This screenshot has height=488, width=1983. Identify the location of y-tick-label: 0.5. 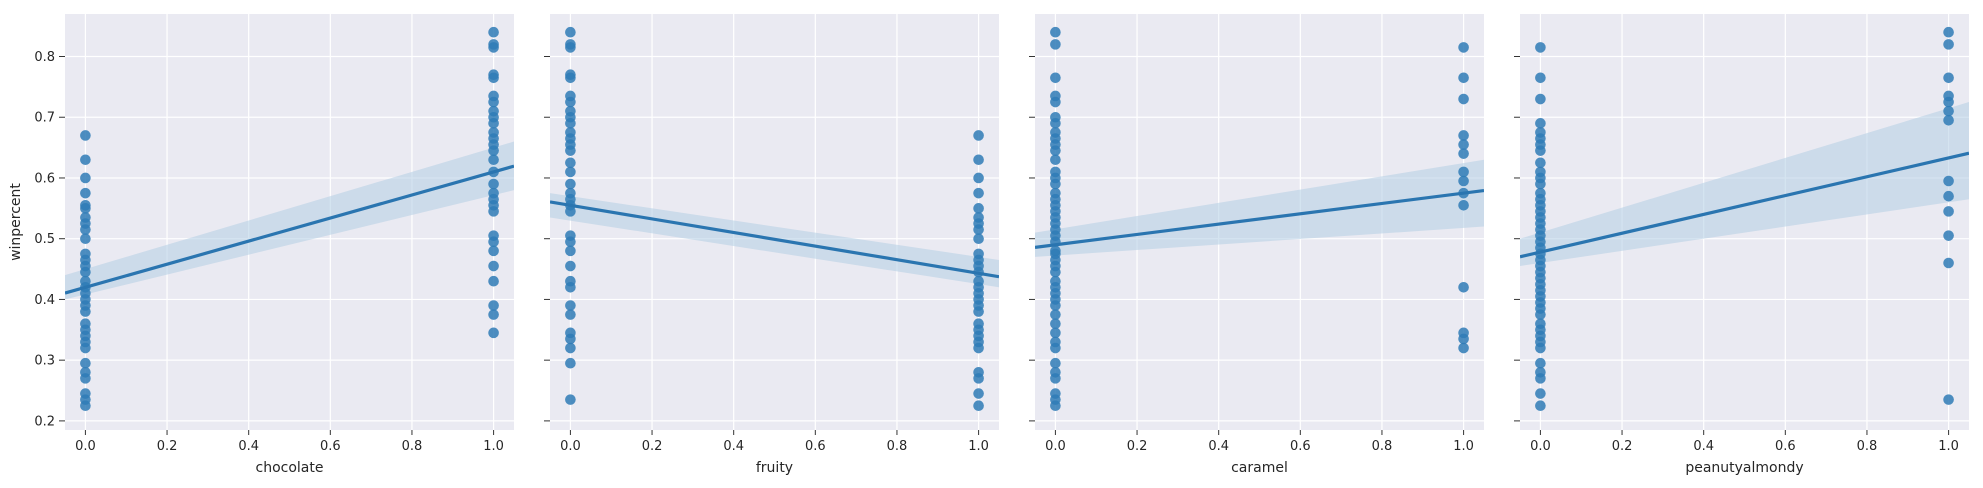
(44, 239).